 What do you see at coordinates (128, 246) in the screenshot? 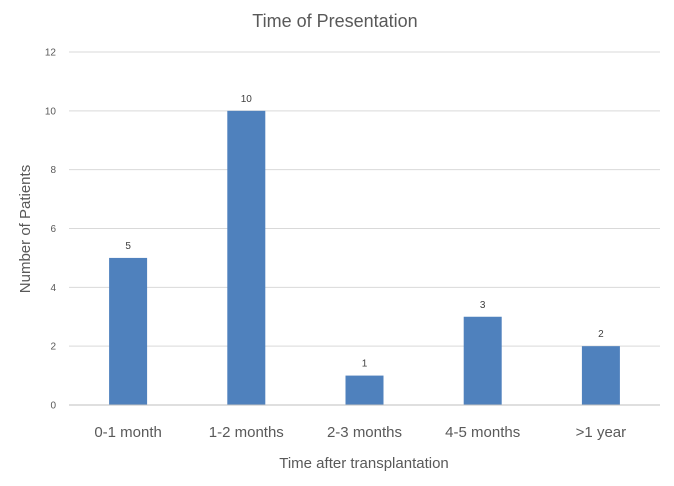
I see `data-label: 5` at bounding box center [128, 246].